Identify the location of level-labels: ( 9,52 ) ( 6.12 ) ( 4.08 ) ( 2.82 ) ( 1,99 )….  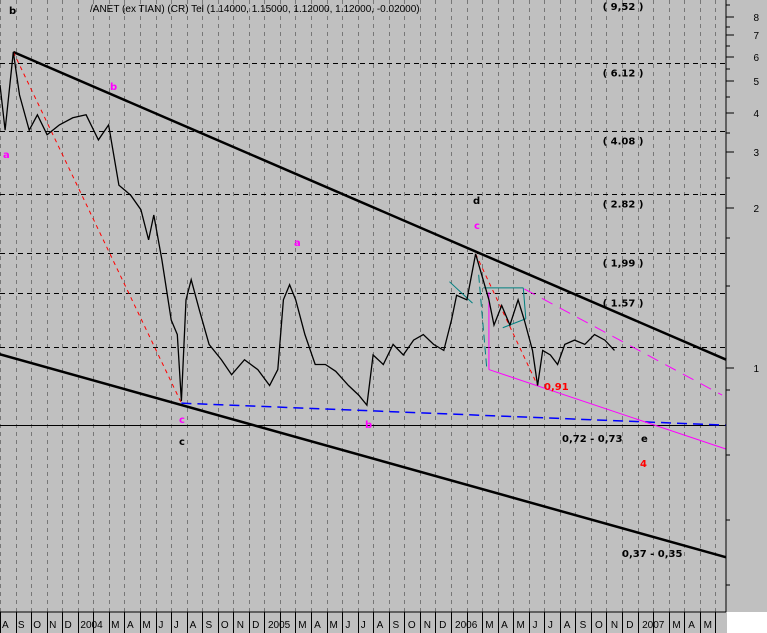
(623, 156).